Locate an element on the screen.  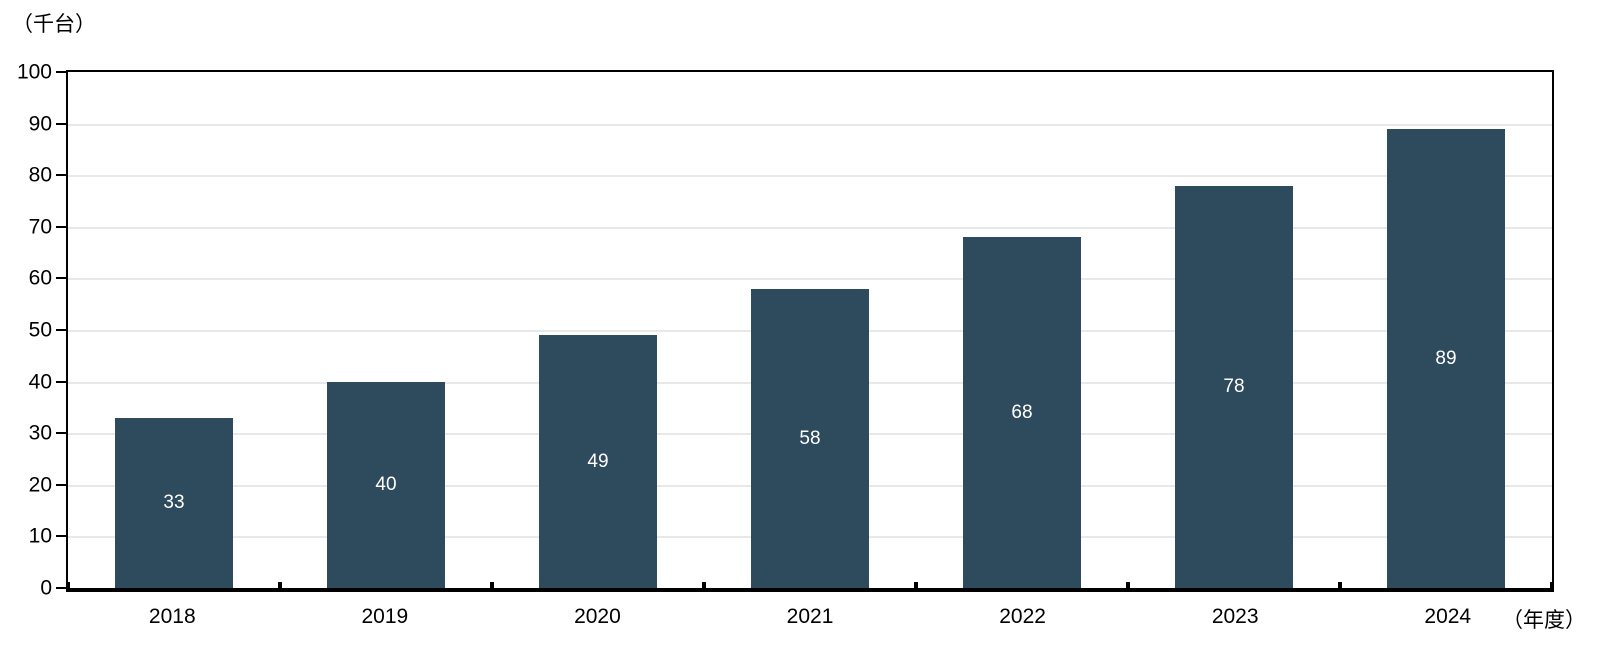
bar: 33 is located at coordinates (174, 502).